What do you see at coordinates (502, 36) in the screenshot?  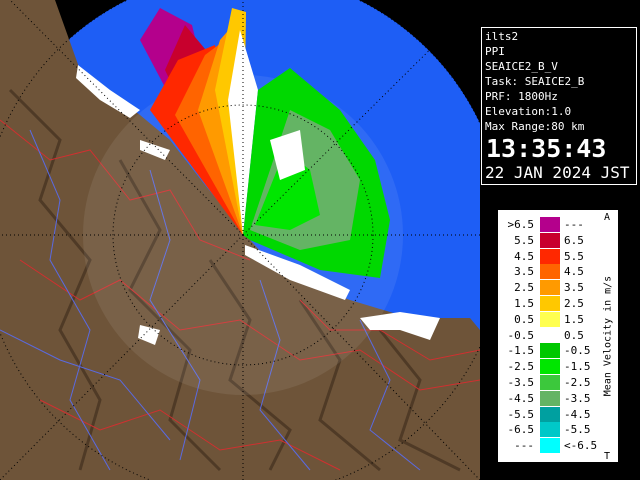 I see `site: ilts2` at bounding box center [502, 36].